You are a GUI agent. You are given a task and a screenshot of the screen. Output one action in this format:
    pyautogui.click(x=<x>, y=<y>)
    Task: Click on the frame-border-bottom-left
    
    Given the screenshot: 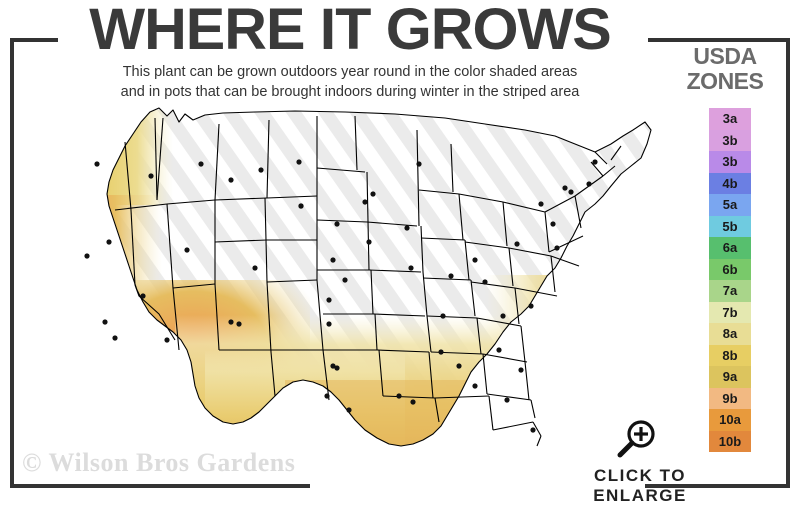 What is the action you would take?
    pyautogui.click(x=160, y=486)
    